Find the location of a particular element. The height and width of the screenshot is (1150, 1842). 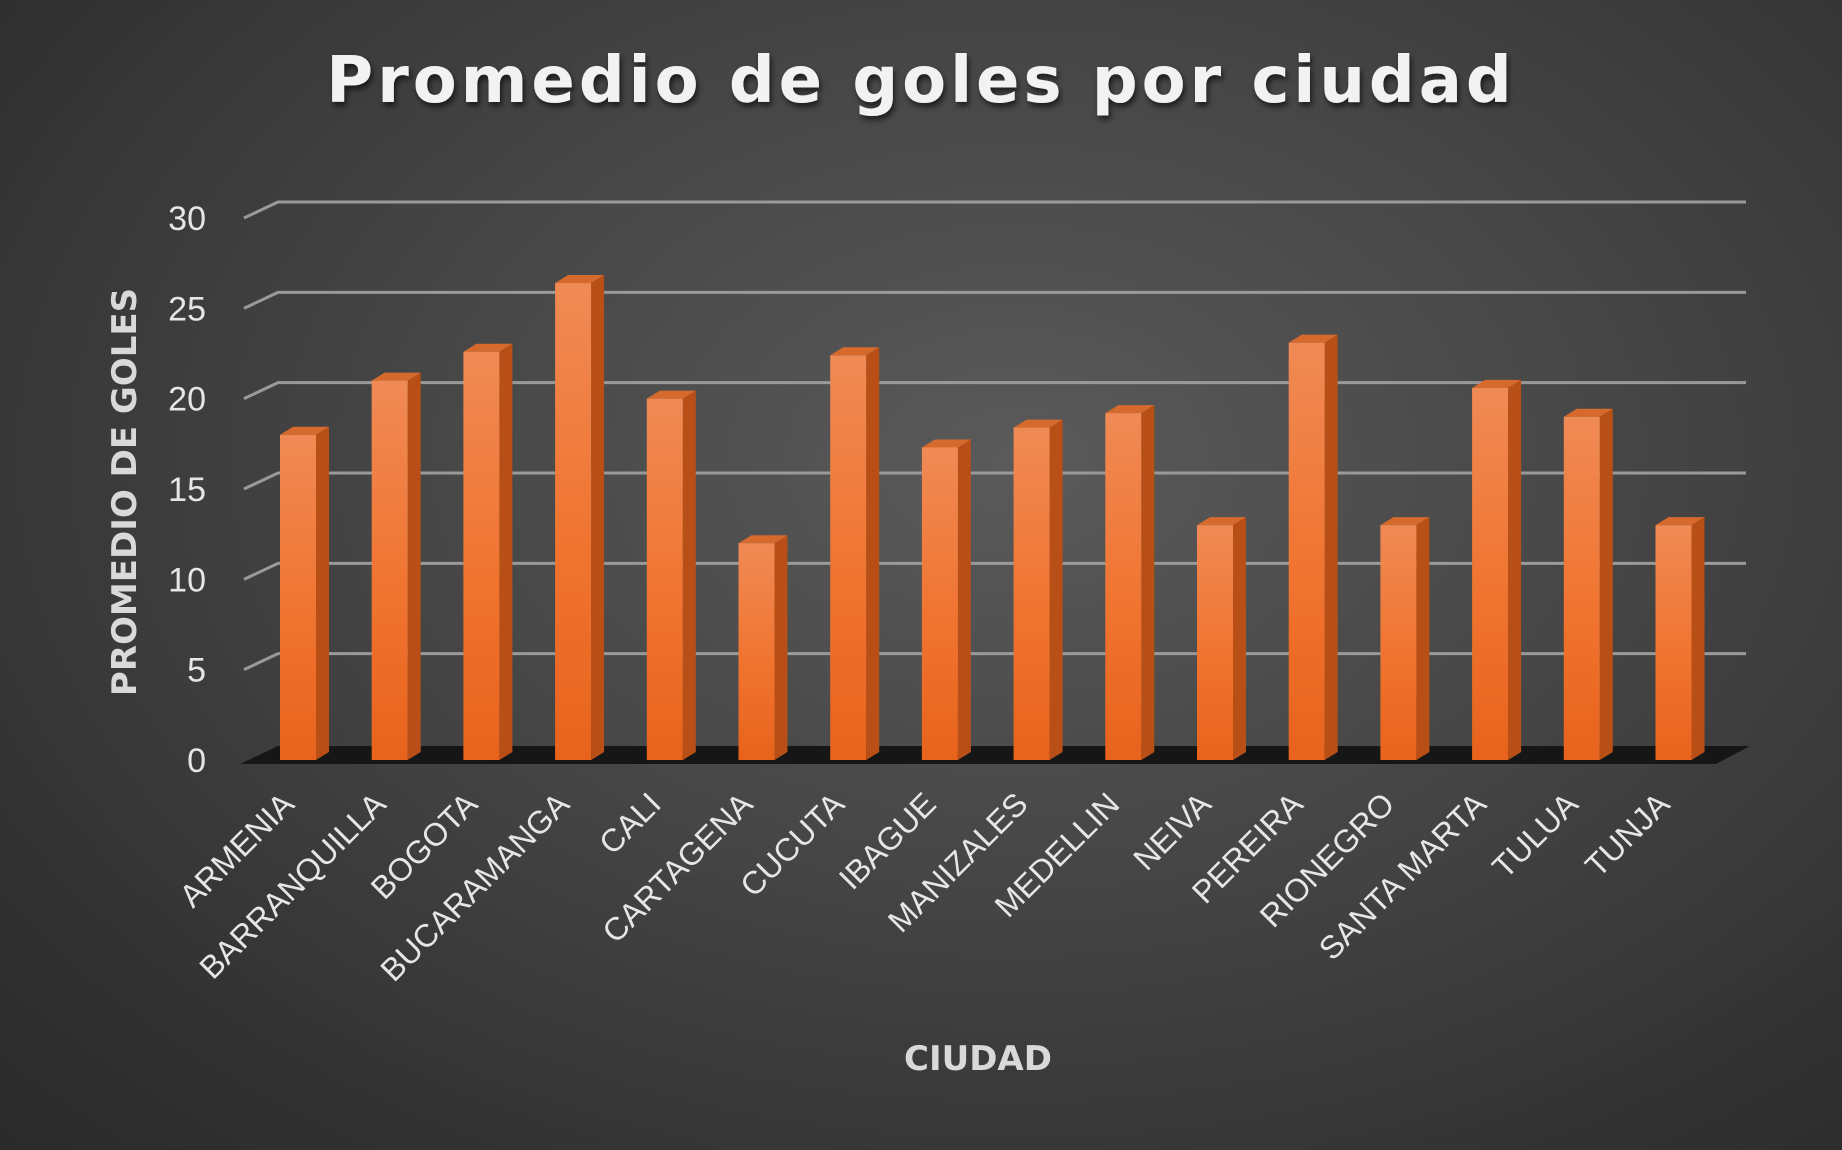

x-tick-label: NEIVA is located at coordinates (1172, 831).